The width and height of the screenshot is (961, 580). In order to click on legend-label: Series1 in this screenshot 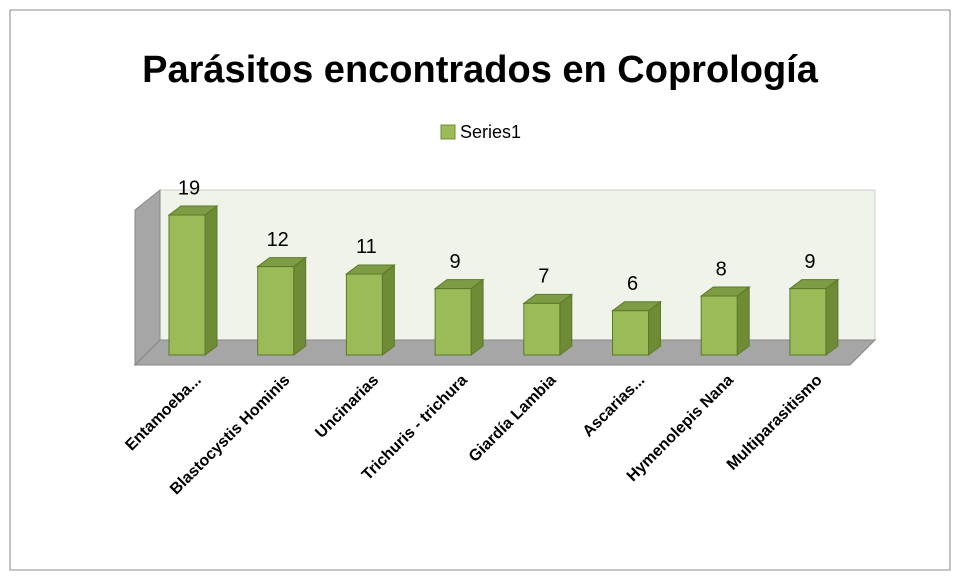, I will do `click(490, 132)`.